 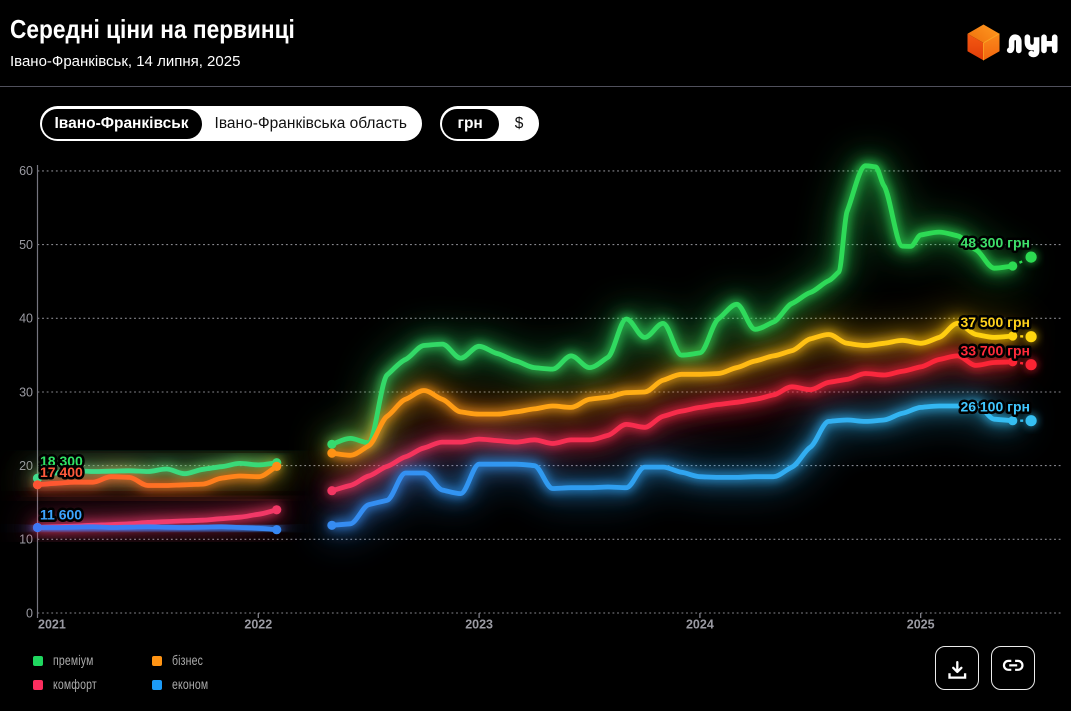 What do you see at coordinates (52, 625) in the screenshot?
I see `svg-text: 2021` at bounding box center [52, 625].